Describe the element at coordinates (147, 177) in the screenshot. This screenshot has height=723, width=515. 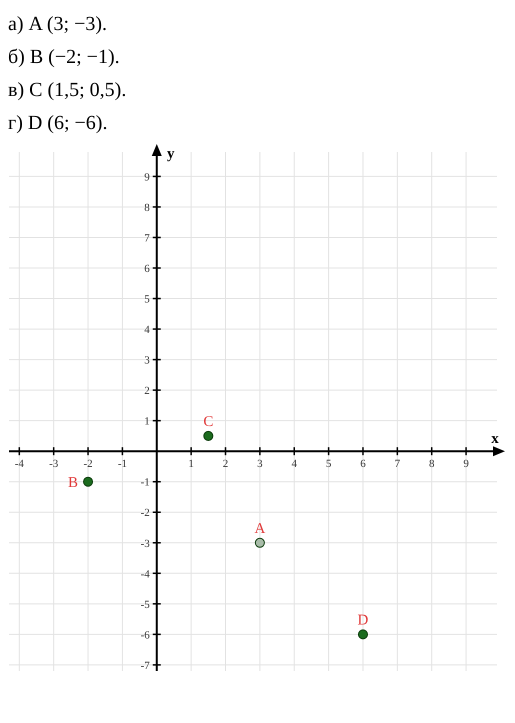
I see `y-tick-label: 9` at that location.